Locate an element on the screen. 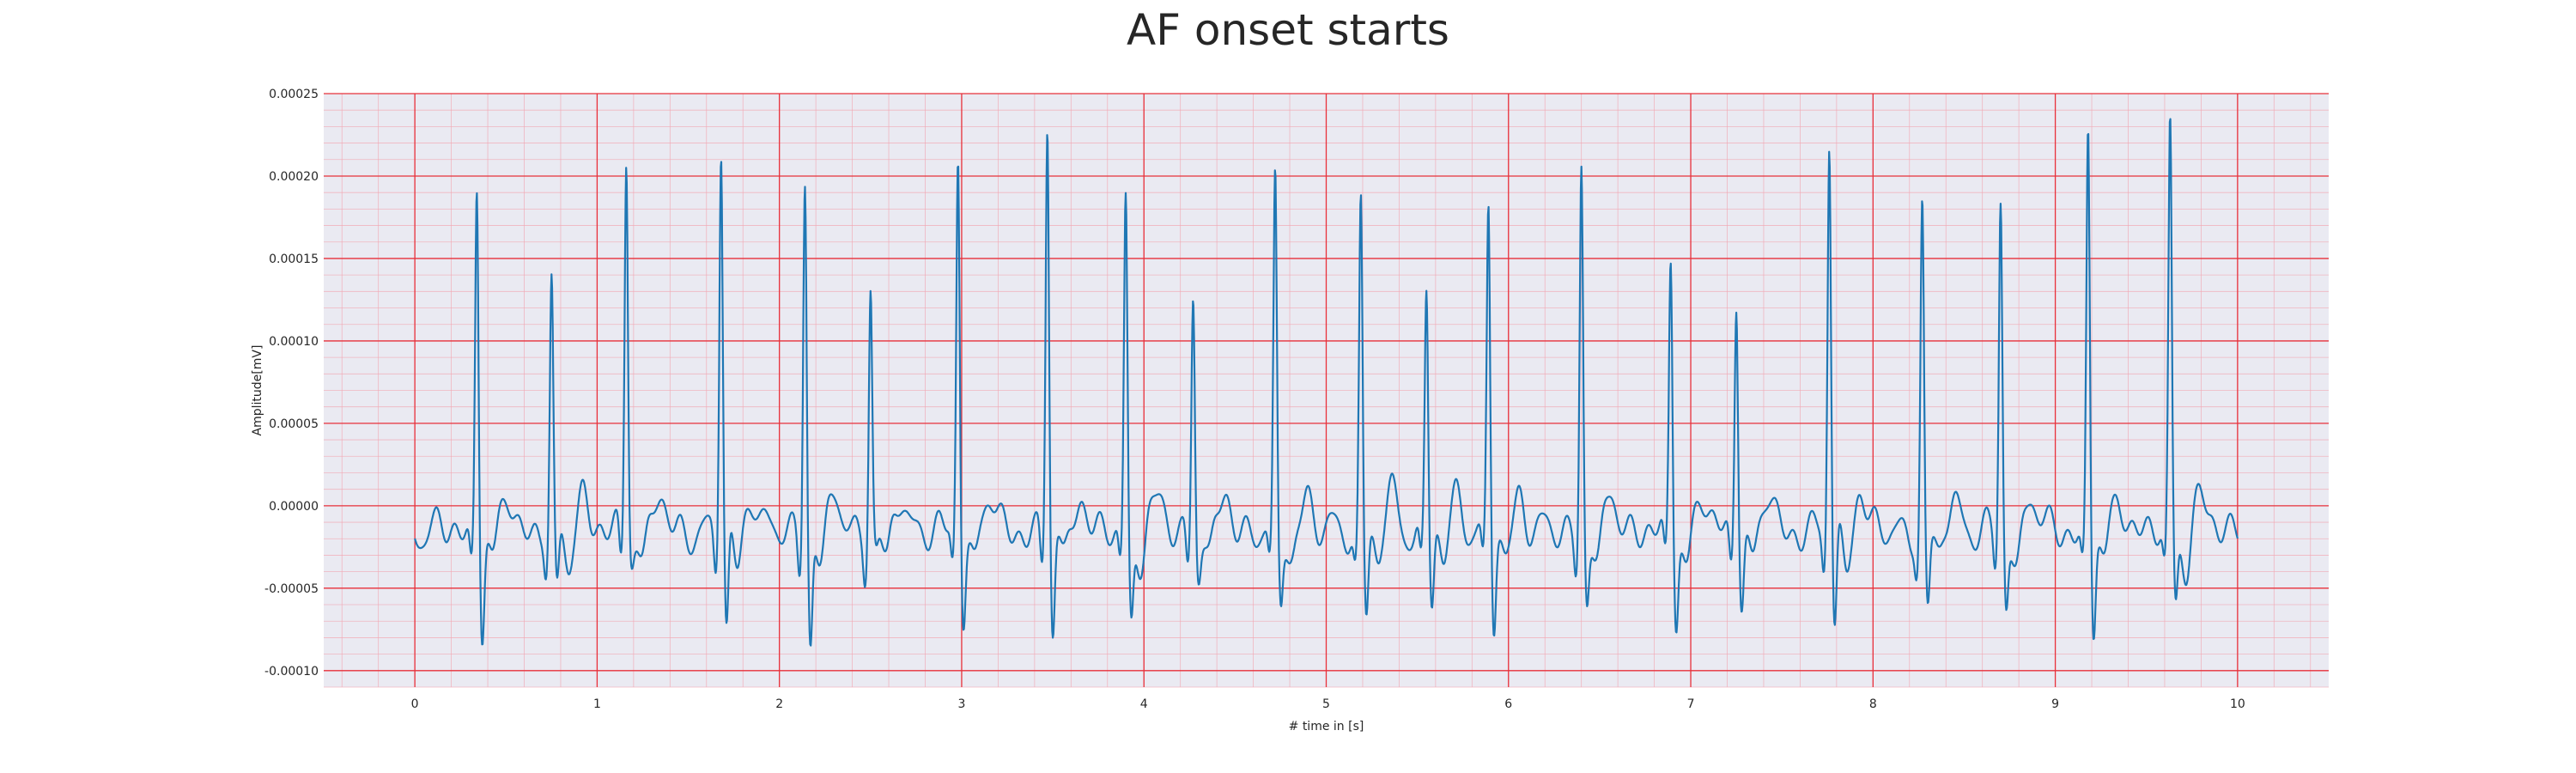 Image resolution: width=2576 pixels, height=773 pixels. y-tick-label: 0.00015 is located at coordinates (294, 259).